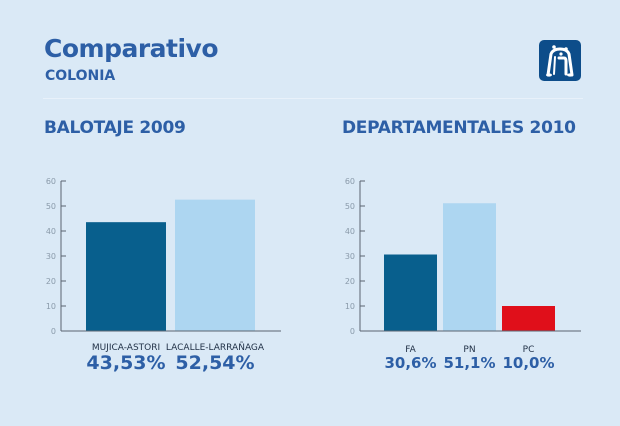 This screenshot has height=426, width=620. Describe the element at coordinates (215, 265) in the screenshot. I see `bar-lacalle-larra-aga` at that location.